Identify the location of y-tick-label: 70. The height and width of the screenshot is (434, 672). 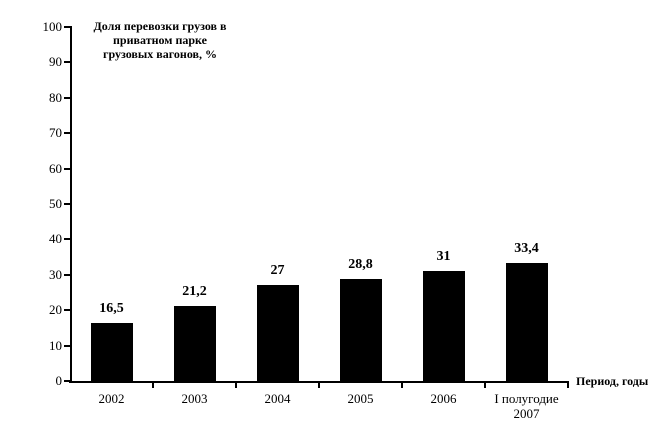
(55, 133).